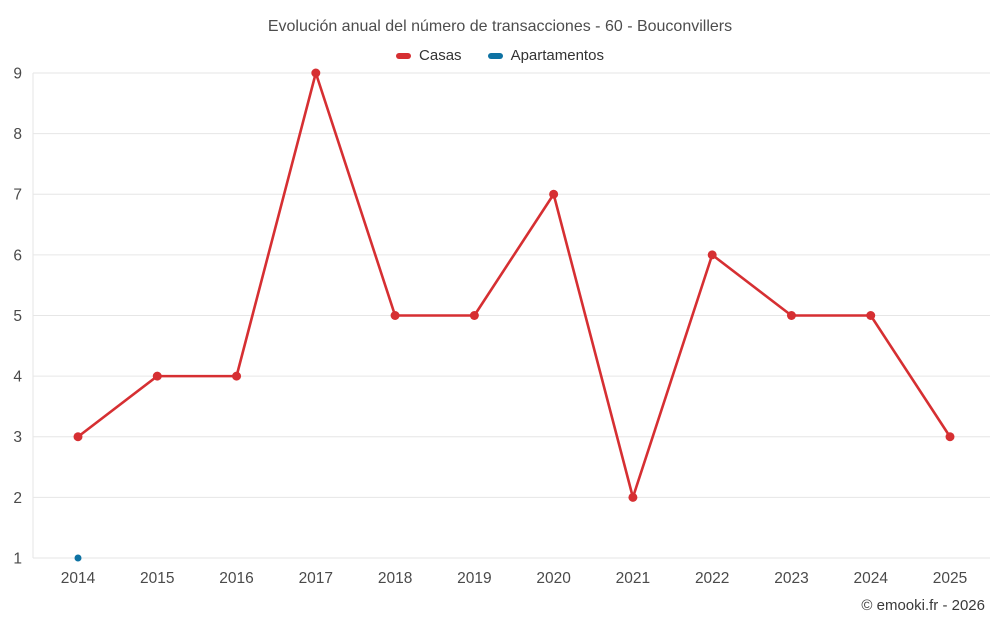 This screenshot has height=625, width=1000. I want to click on svg-text: 2016, so click(236, 578).